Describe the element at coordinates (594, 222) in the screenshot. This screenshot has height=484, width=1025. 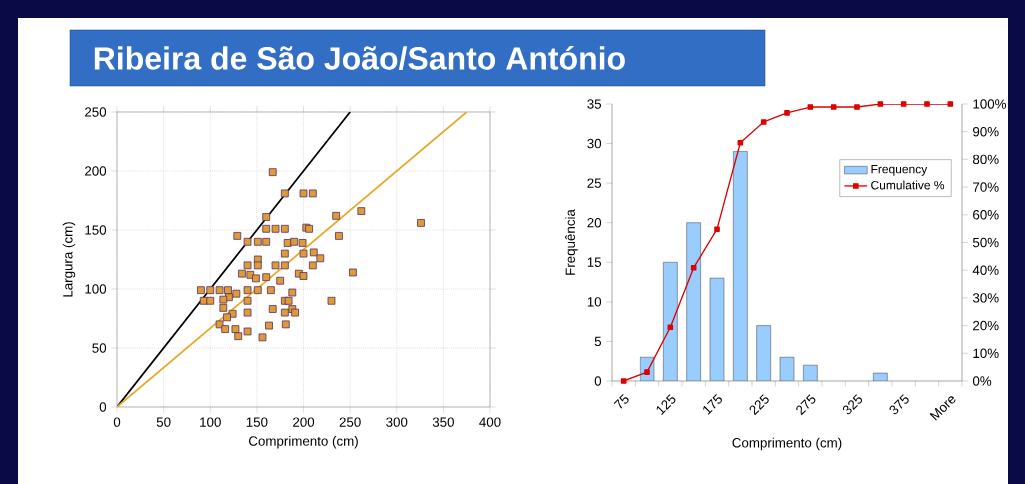
I see `y-tick-label: 20` at that location.